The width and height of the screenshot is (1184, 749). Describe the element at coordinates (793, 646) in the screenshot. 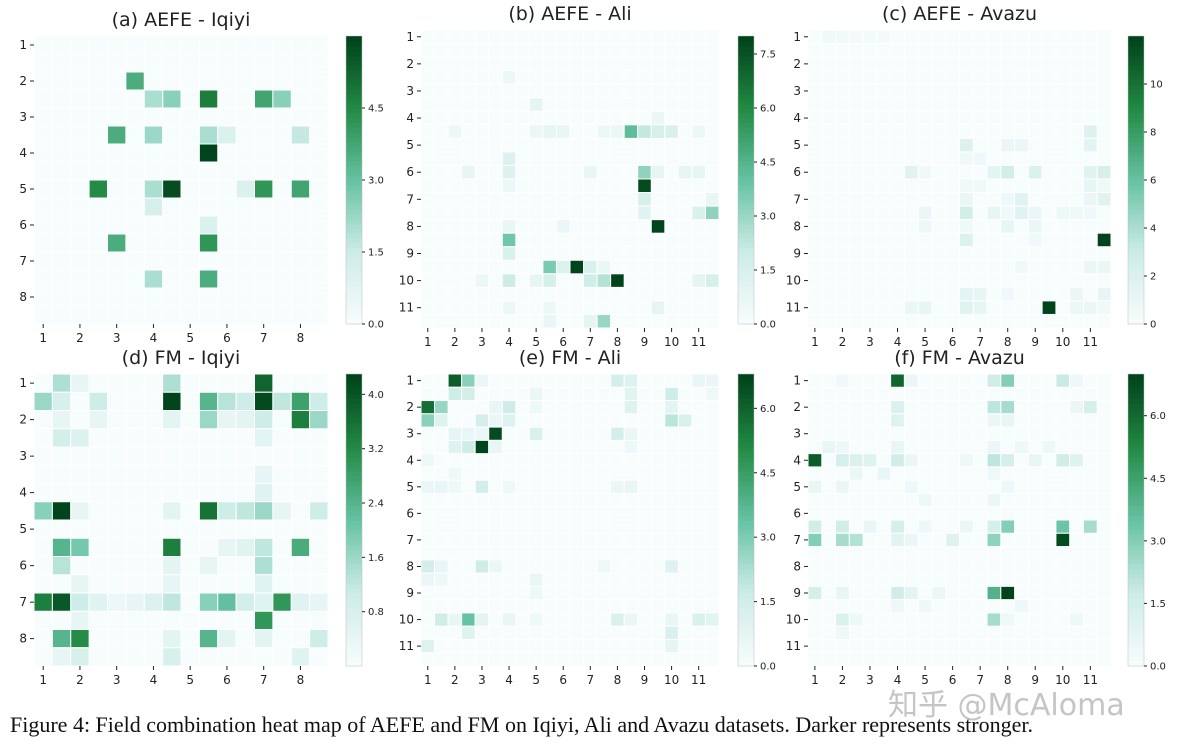

I see `y-tick-label: 11` at that location.